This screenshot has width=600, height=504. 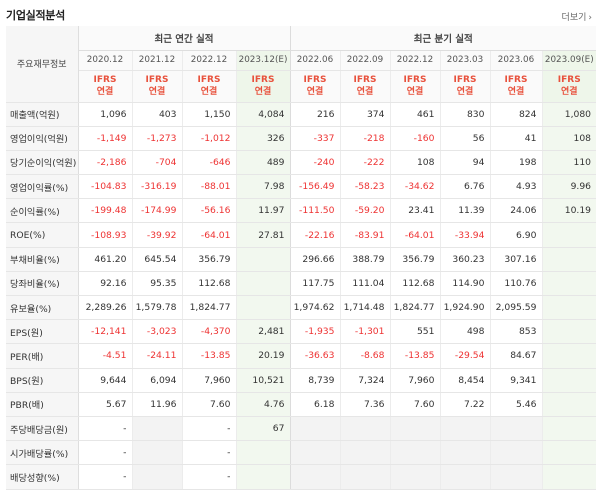 I want to click on value-cell: -1,149, so click(x=104, y=138).